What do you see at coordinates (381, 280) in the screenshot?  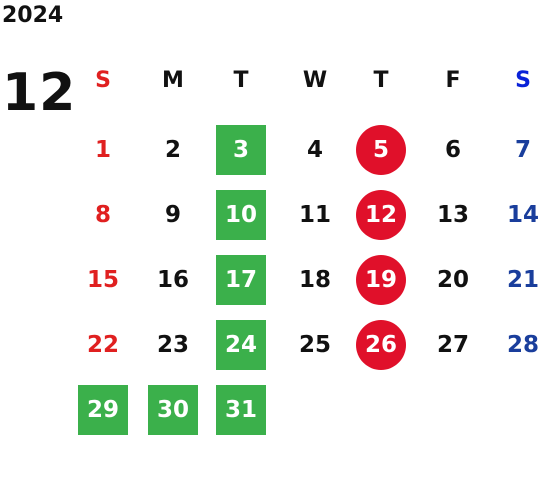 I see `day-cell-19: 19` at bounding box center [381, 280].